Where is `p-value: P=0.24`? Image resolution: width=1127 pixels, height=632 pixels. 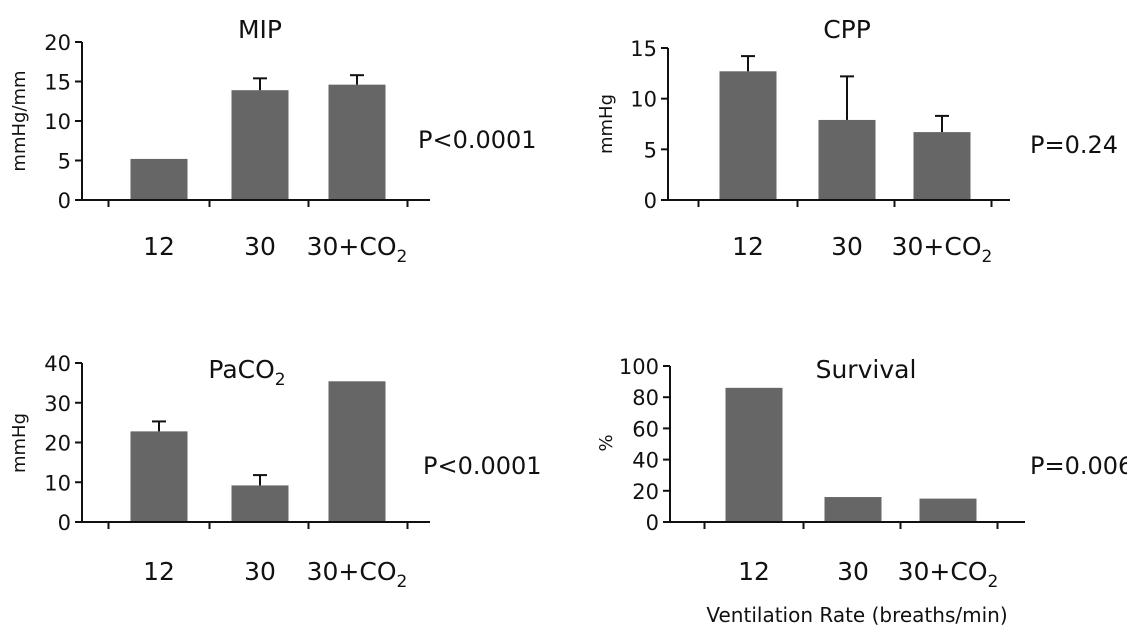
p-value: P=0.24 is located at coordinates (1074, 145).